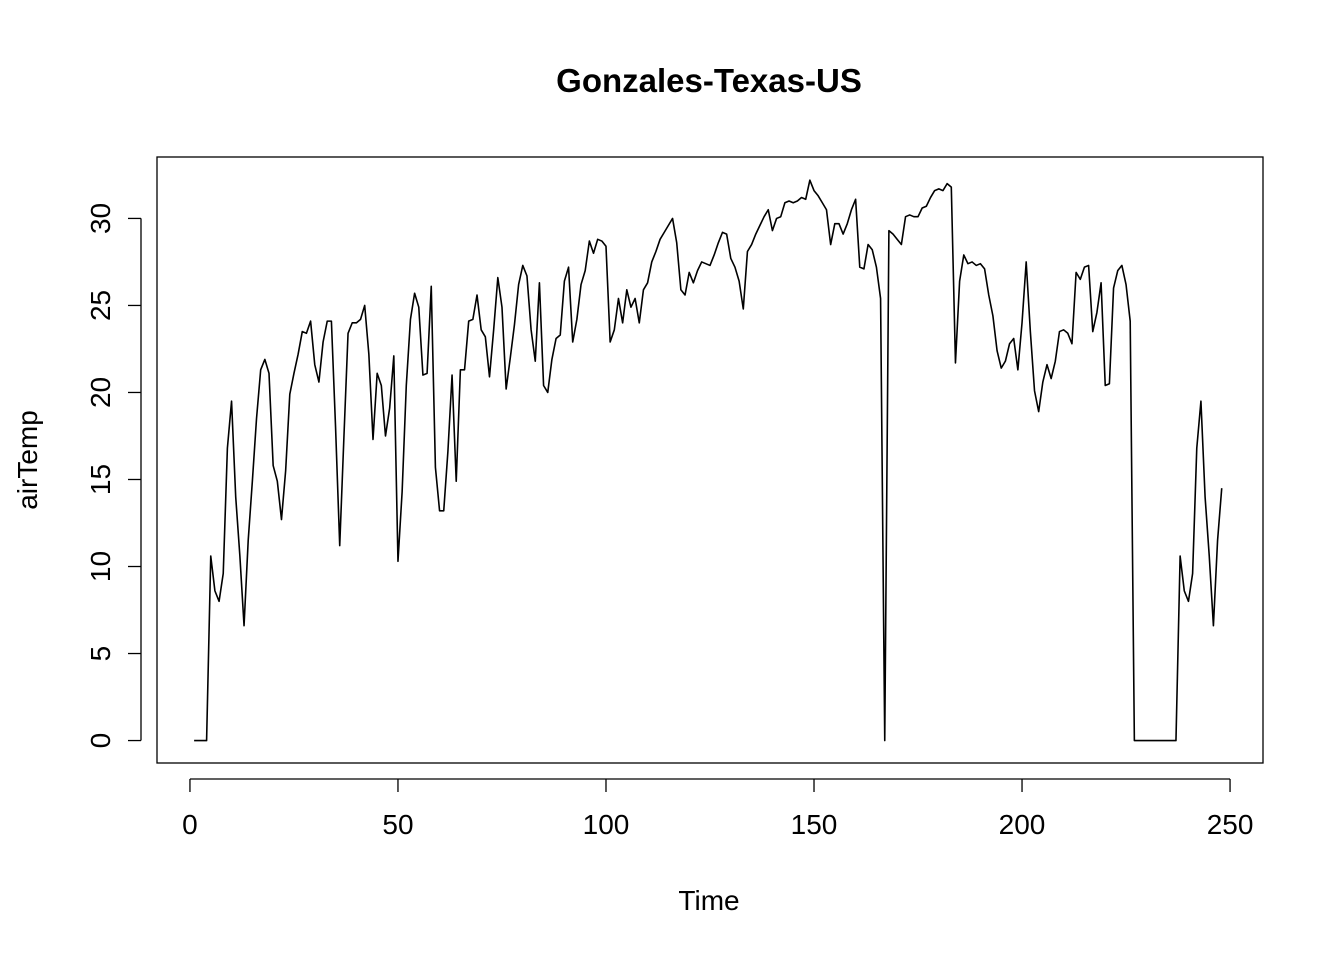 The image size is (1344, 960). Describe the element at coordinates (709, 80) in the screenshot. I see `chart-title: Gonzales-Texas-US` at that location.